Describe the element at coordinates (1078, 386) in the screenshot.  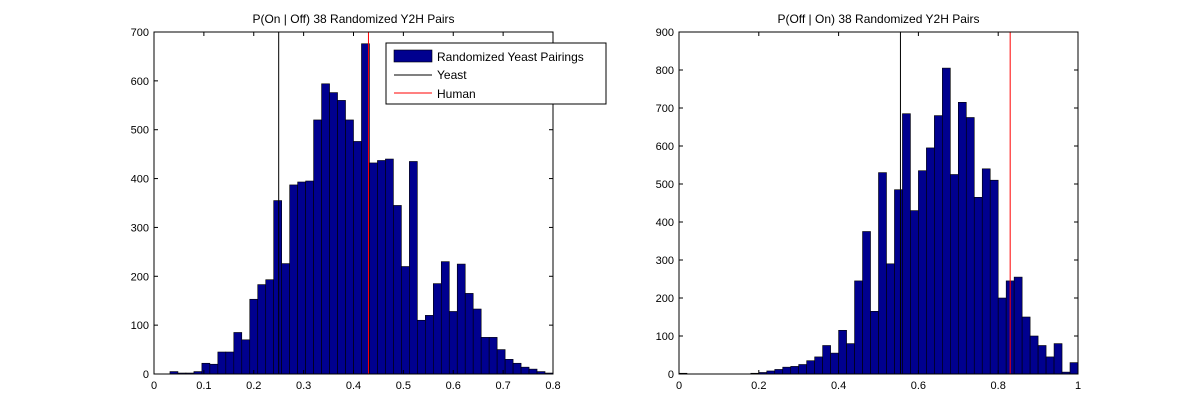
I see `xtick-label-right-5: 1` at that location.